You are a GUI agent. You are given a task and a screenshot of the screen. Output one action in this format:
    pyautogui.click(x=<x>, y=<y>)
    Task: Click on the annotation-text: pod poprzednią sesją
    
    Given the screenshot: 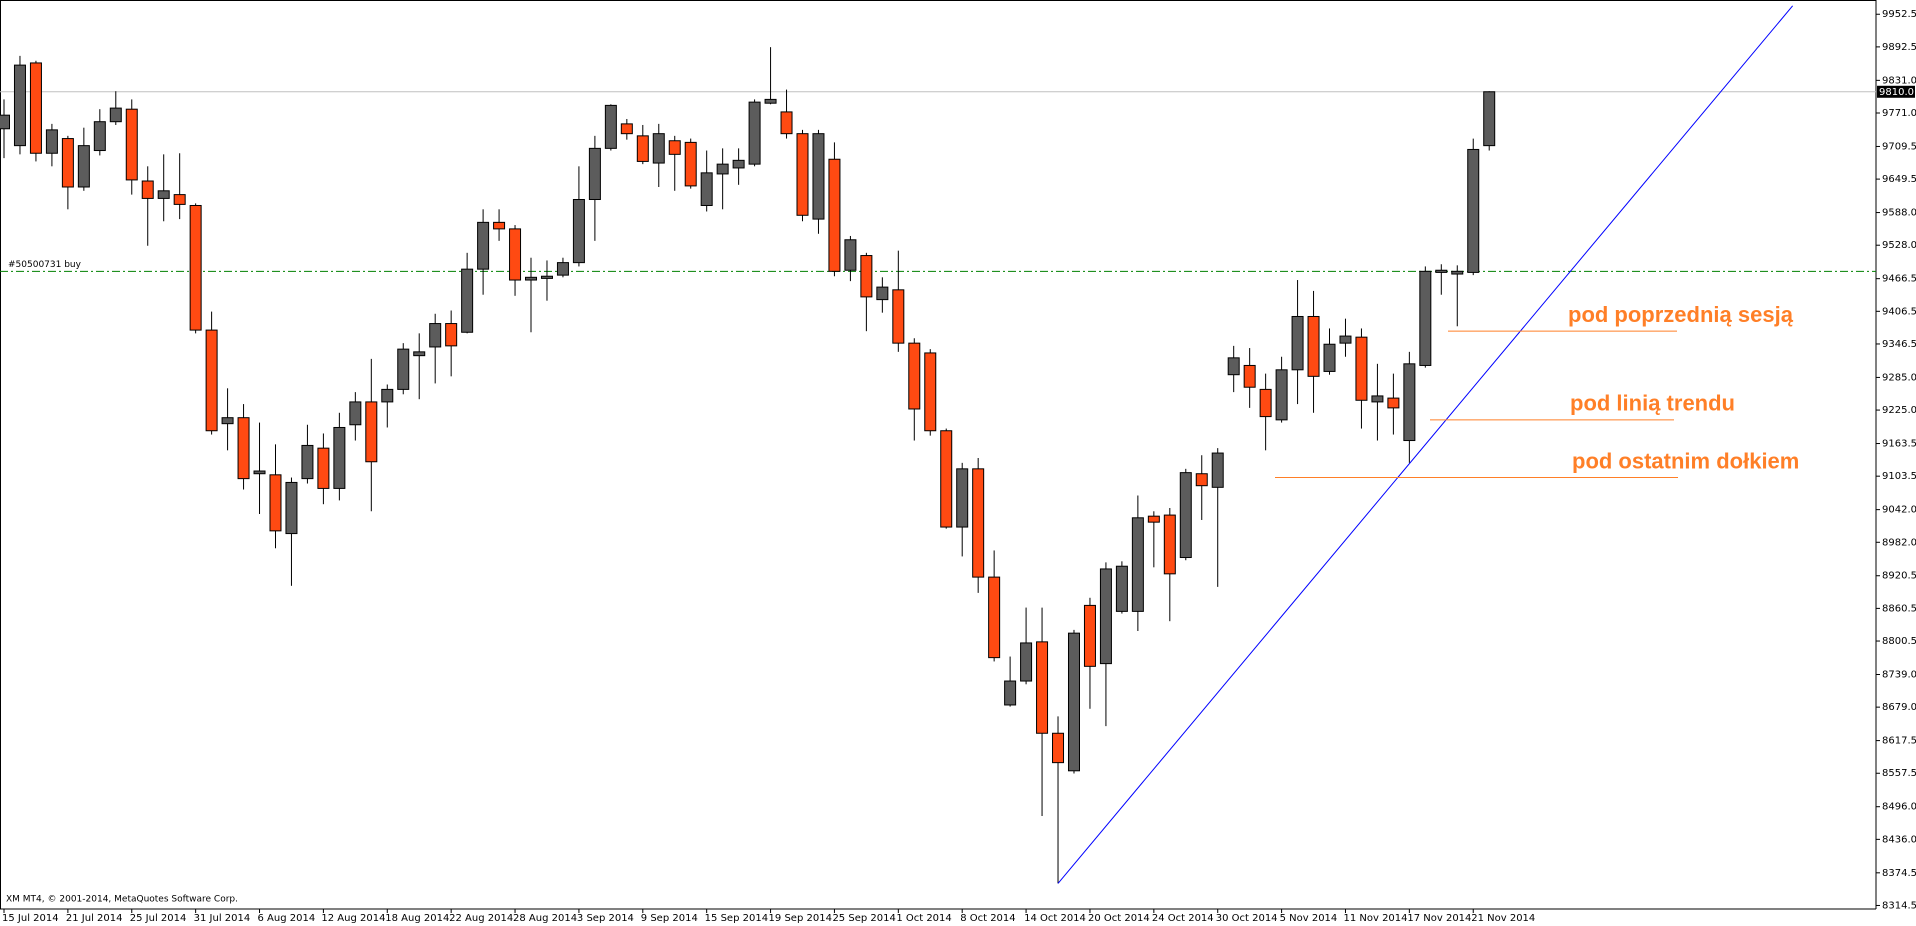 What is the action you would take?
    pyautogui.click(x=1681, y=314)
    